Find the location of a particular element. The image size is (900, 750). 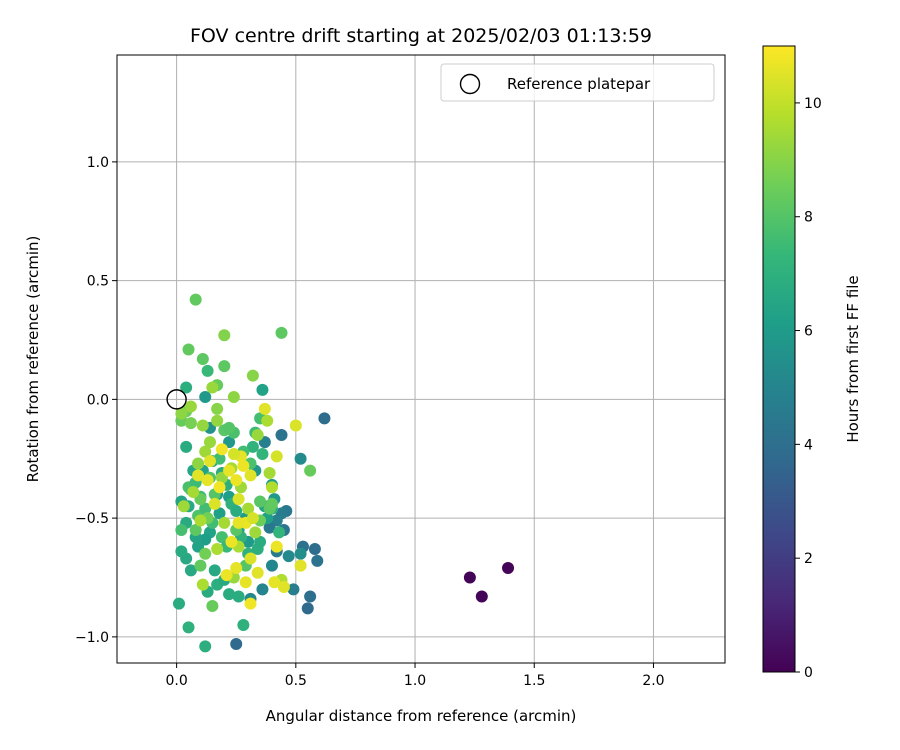

colorbar: 0 2 4 6 8 10 Hours from first FF file is located at coordinates (812, 363).